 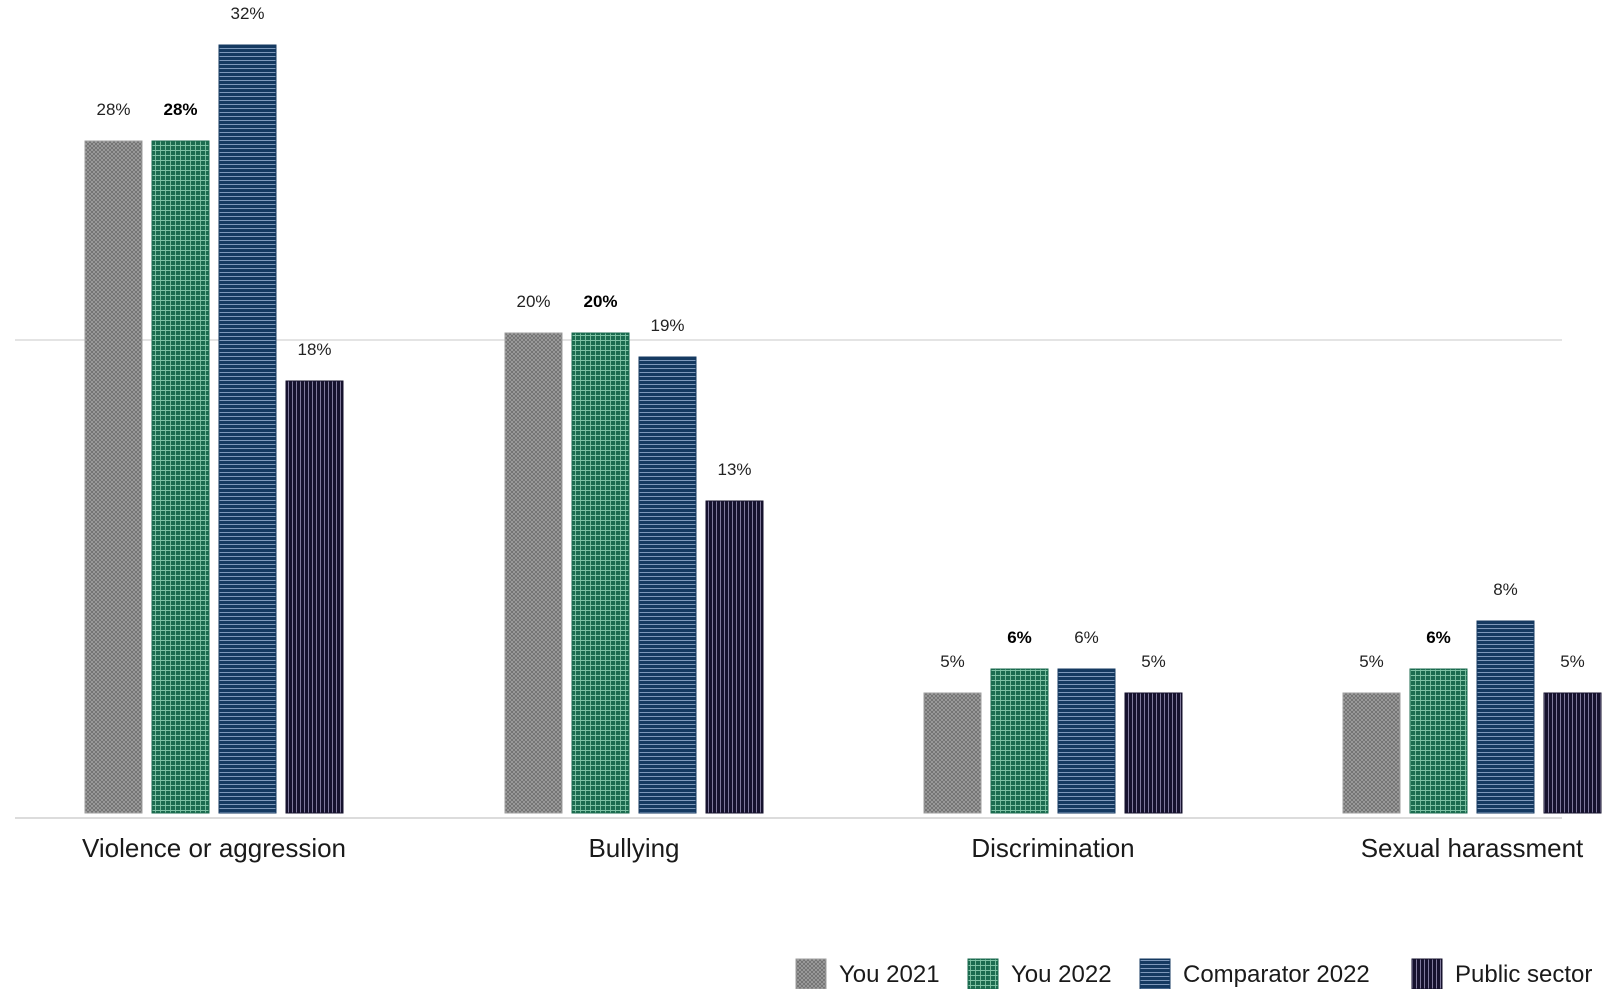 I want to click on legend-label-comparator-2022: Comparator 2022, so click(x=1276, y=974).